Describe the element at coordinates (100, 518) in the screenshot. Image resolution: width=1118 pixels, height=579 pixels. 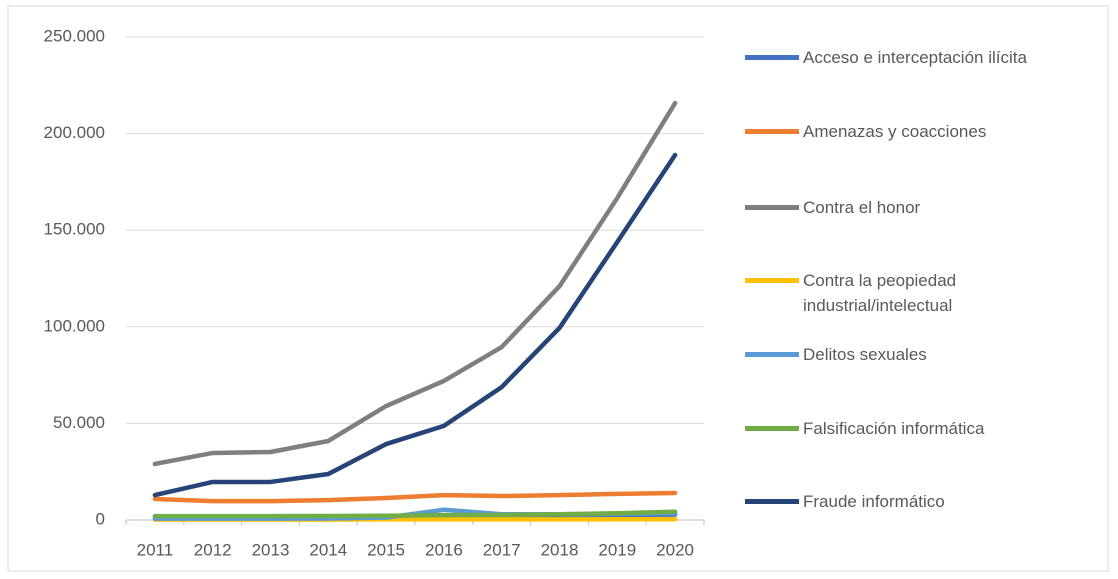
I see `y-tick-label: 0` at that location.